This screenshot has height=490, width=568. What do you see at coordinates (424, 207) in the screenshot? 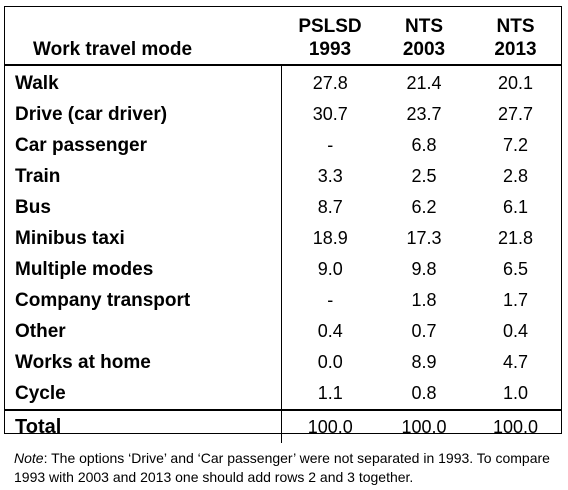
I see `cell-2003: 6.2` at bounding box center [424, 207].